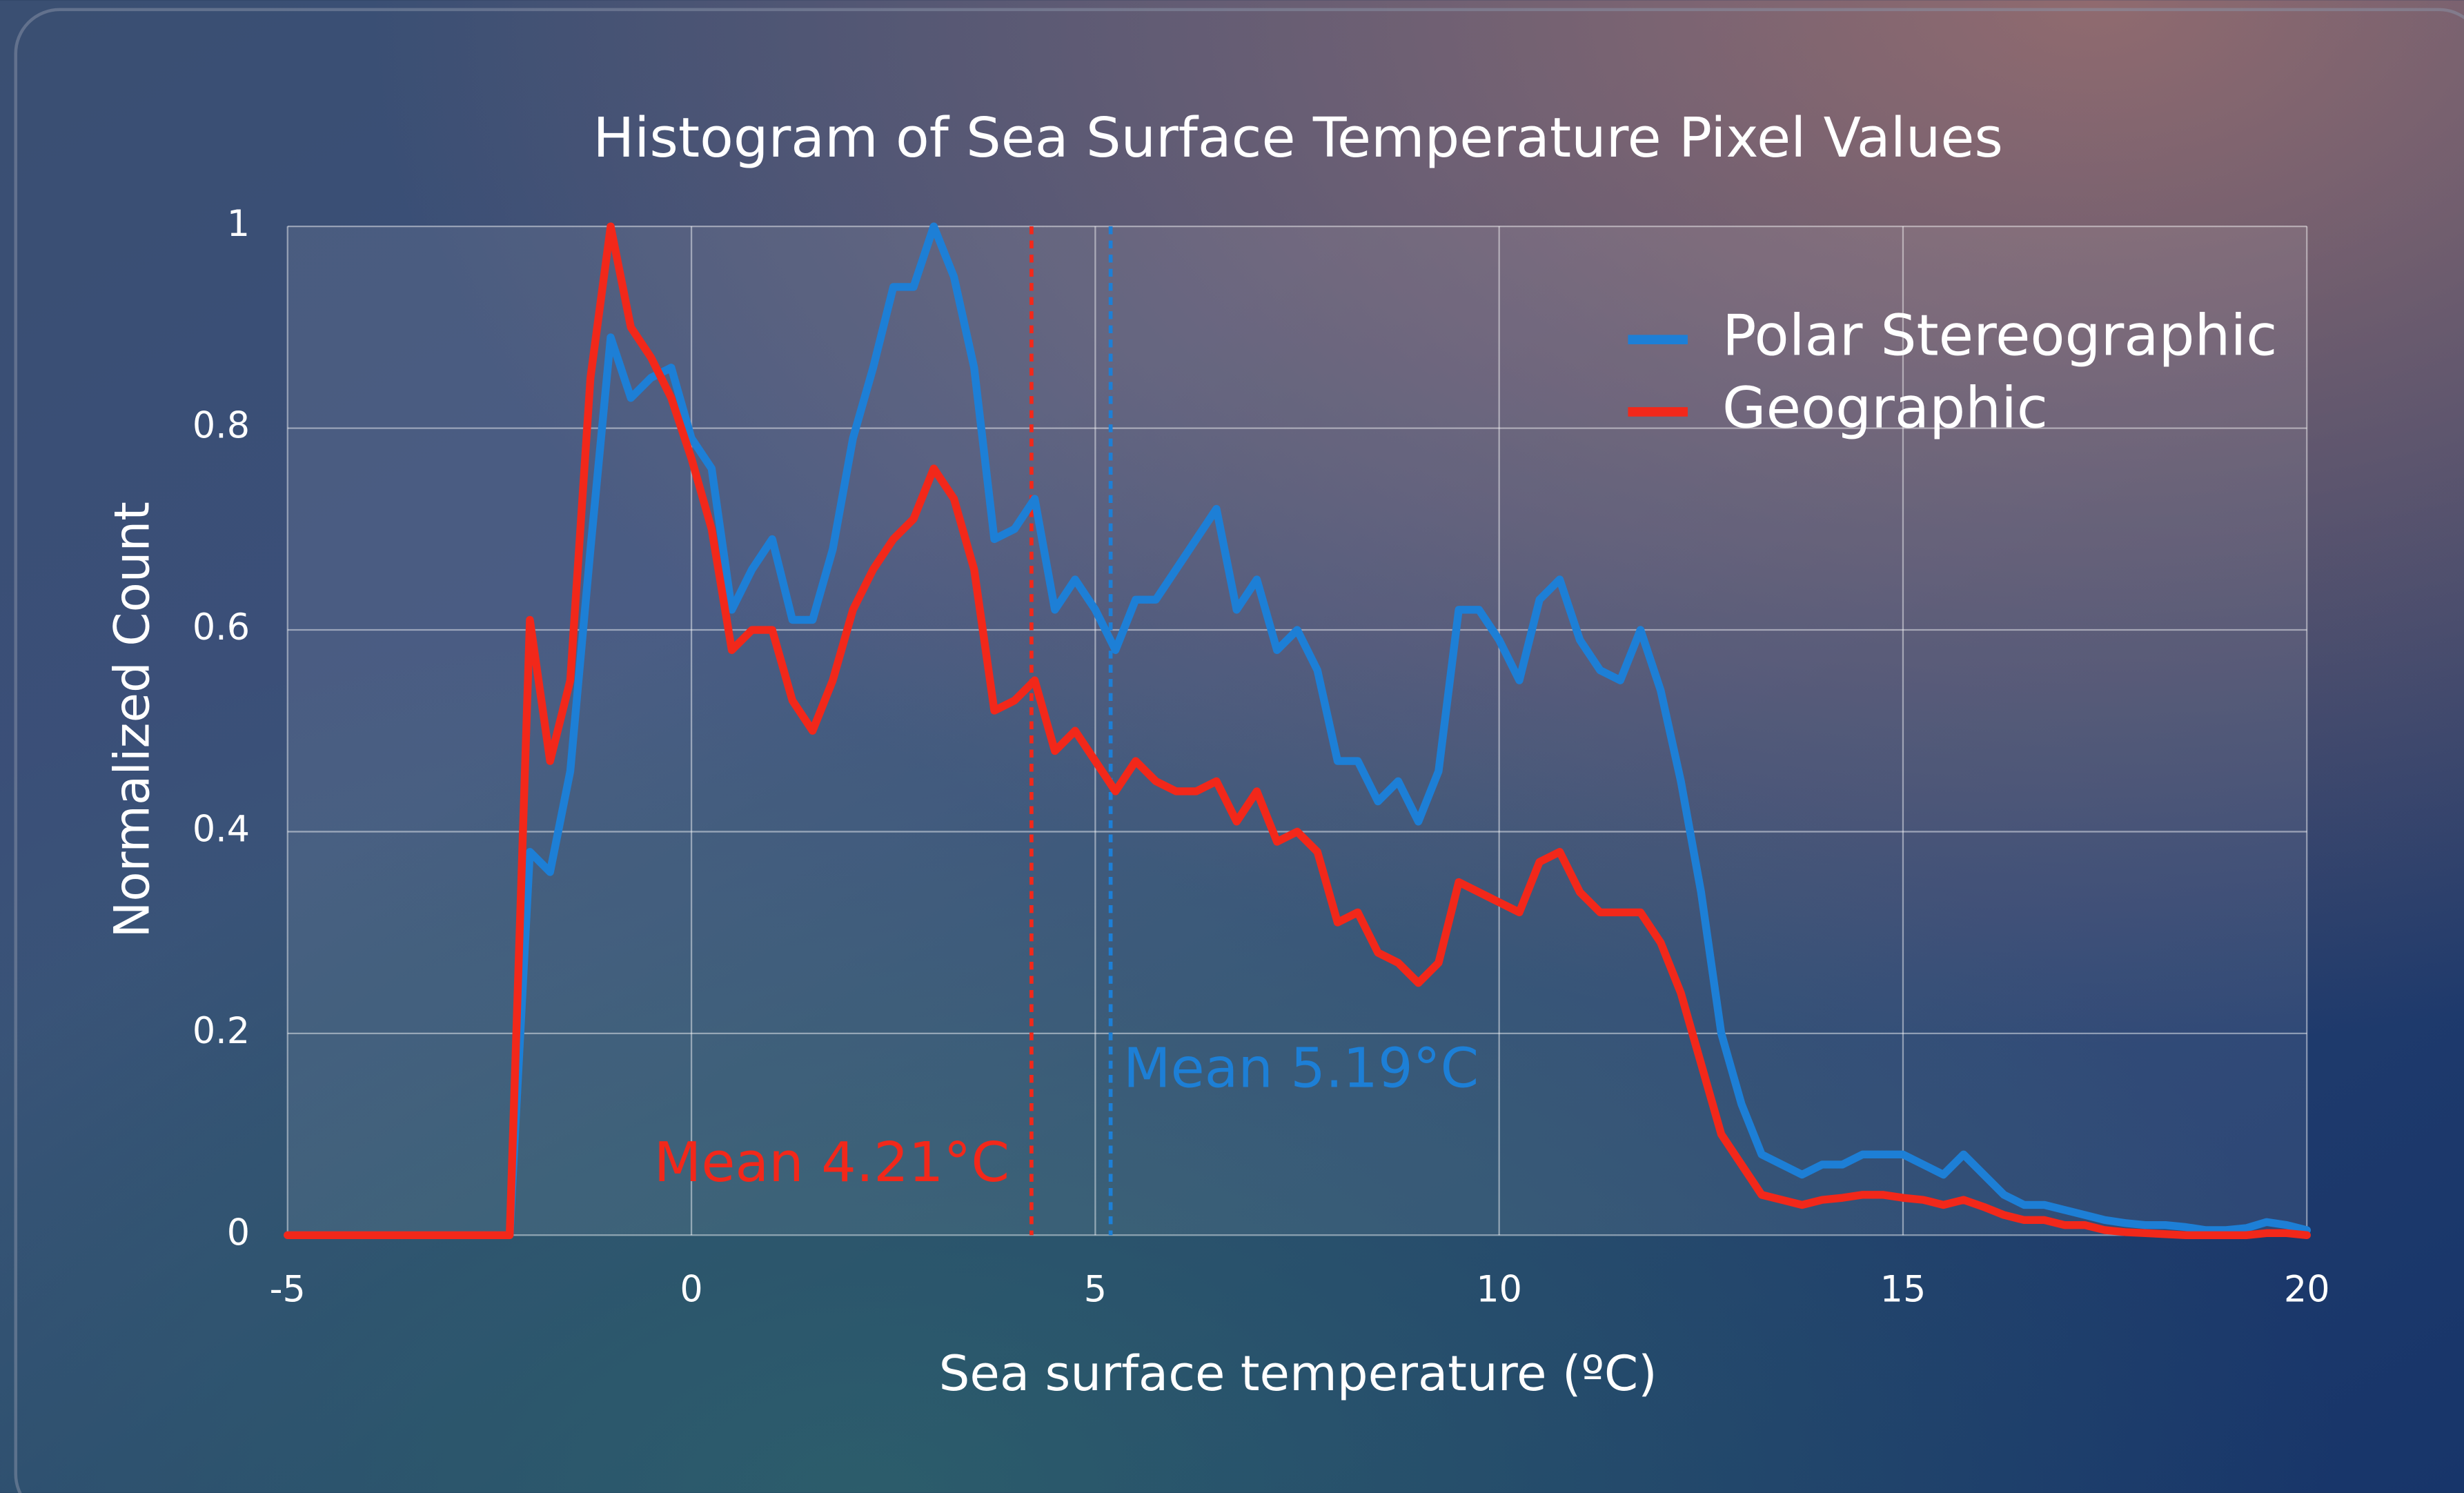  What do you see at coordinates (1499, 1289) in the screenshot?
I see `x-tick-label: 10` at bounding box center [1499, 1289].